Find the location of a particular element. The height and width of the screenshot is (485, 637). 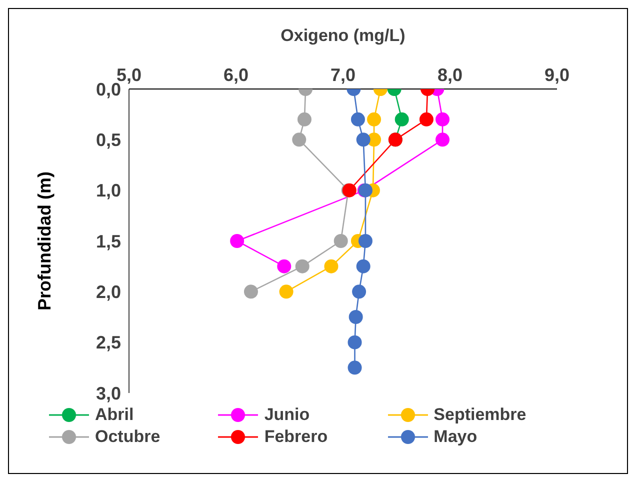

x-tick-label: 8,0 is located at coordinates (450, 75).